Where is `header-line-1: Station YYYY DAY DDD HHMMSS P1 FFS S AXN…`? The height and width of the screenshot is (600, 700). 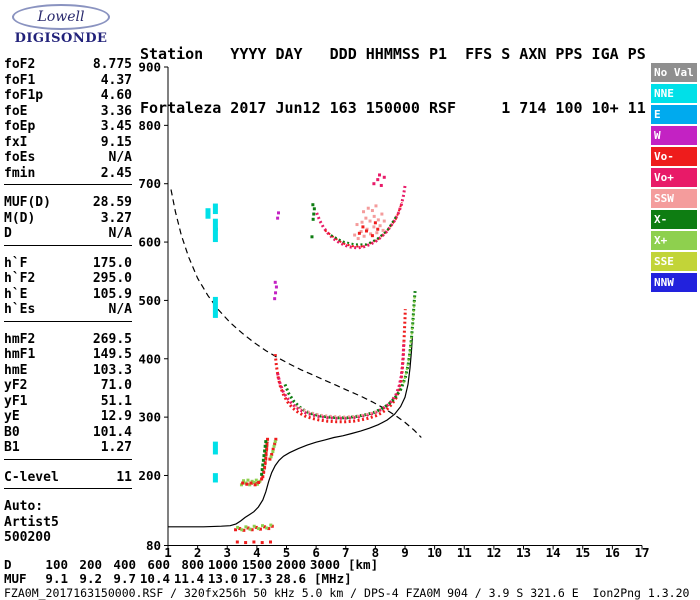 header-line-1: Station YYYY DAY DDD HHMMSS P1 FFS S AXN… is located at coordinates (393, 54).